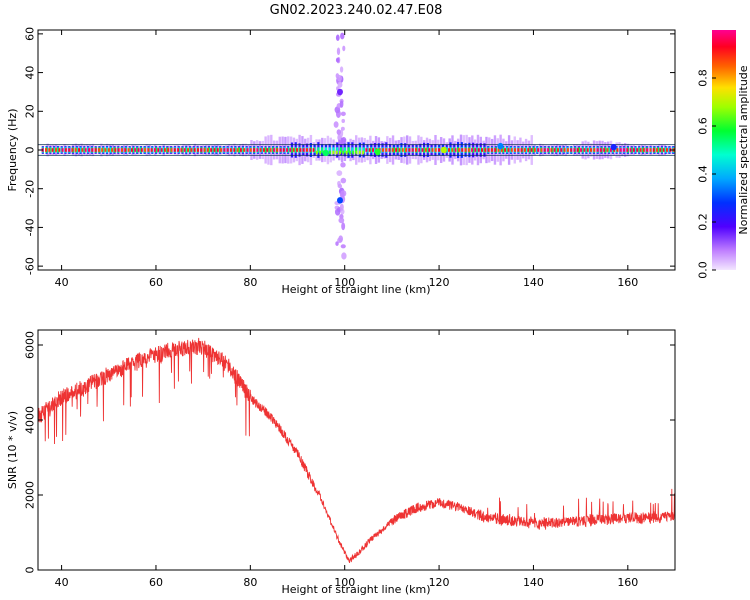  I want to click on colorbar-gradient, so click(724, 150).